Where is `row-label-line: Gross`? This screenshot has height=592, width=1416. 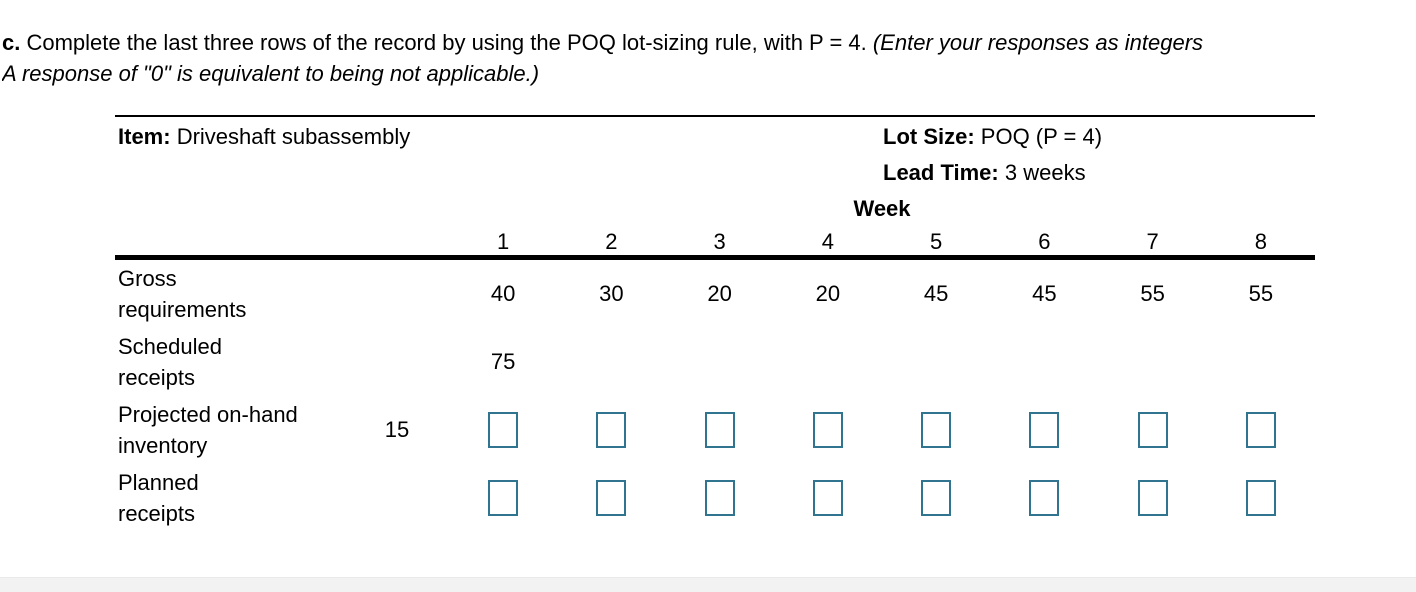 row-label-line: Gross is located at coordinates (147, 278).